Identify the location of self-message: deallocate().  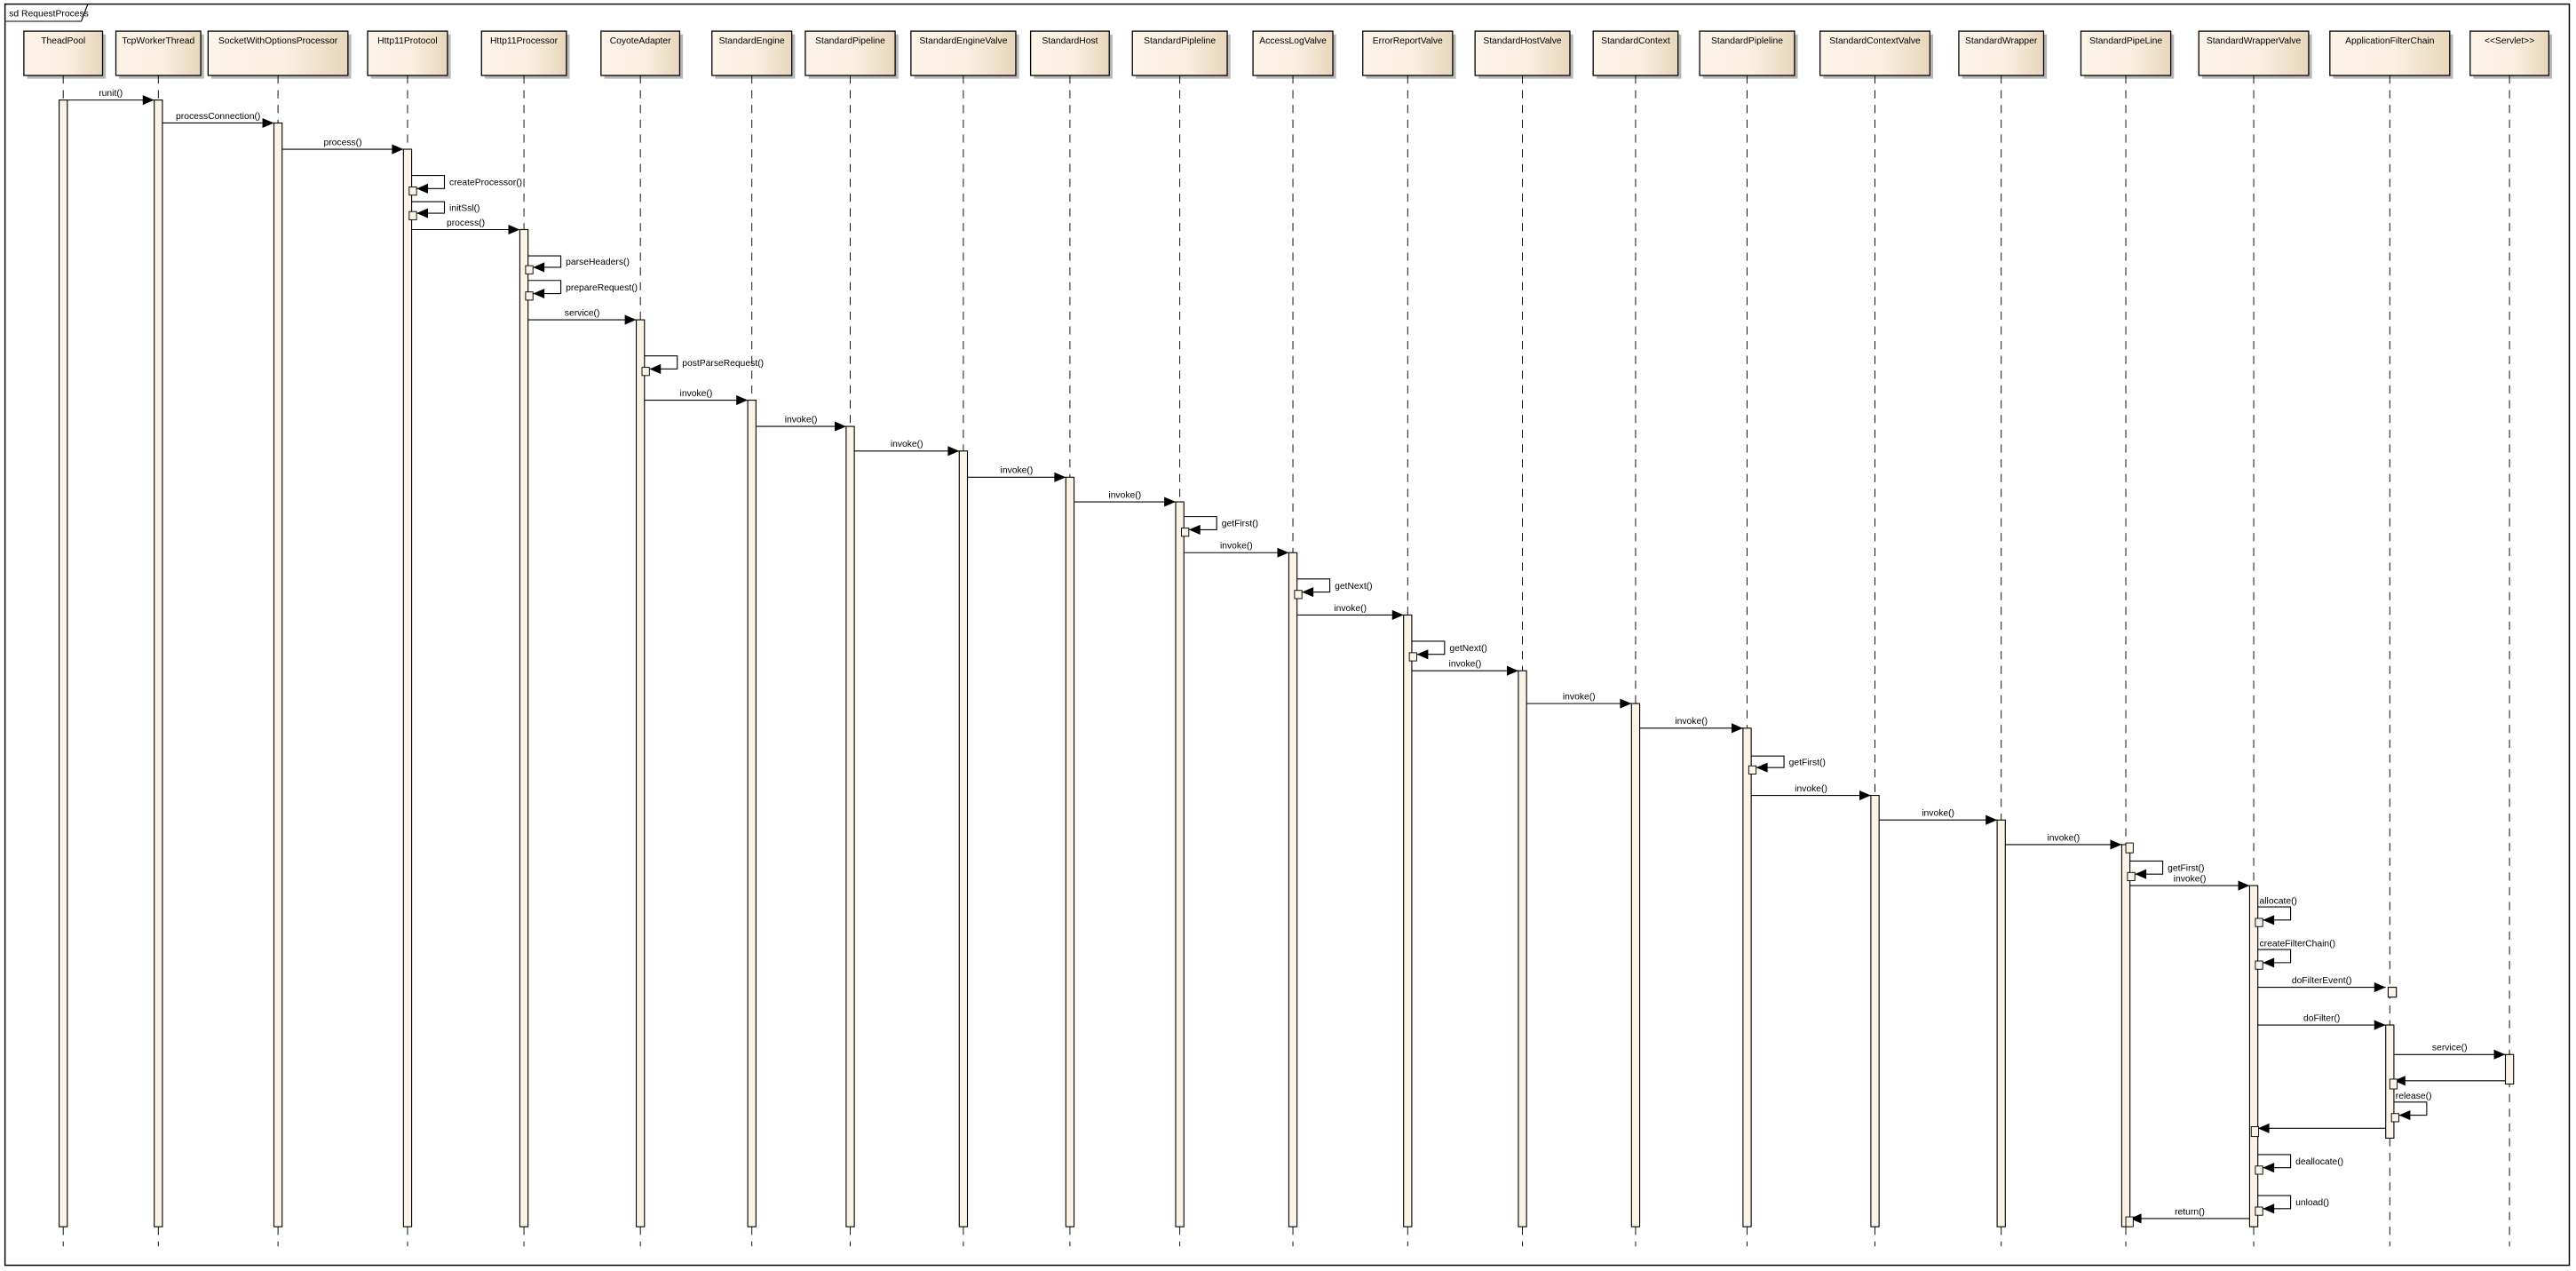
(2299, 1165).